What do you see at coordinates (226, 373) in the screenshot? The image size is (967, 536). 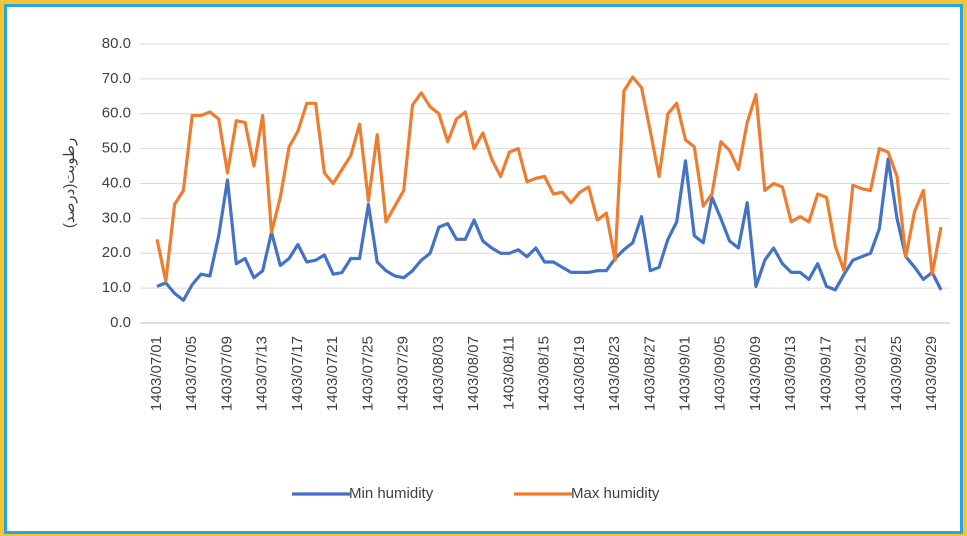 I see `x-tick-label: 1403/07/09` at bounding box center [226, 373].